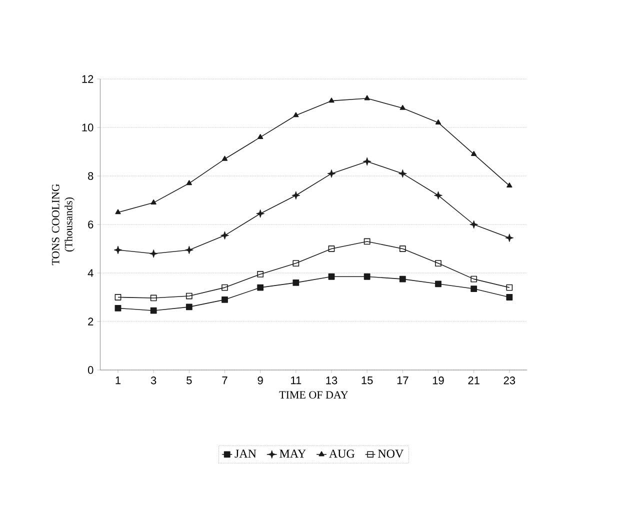  What do you see at coordinates (91, 370) in the screenshot?
I see `y-tick-label: 0` at bounding box center [91, 370].